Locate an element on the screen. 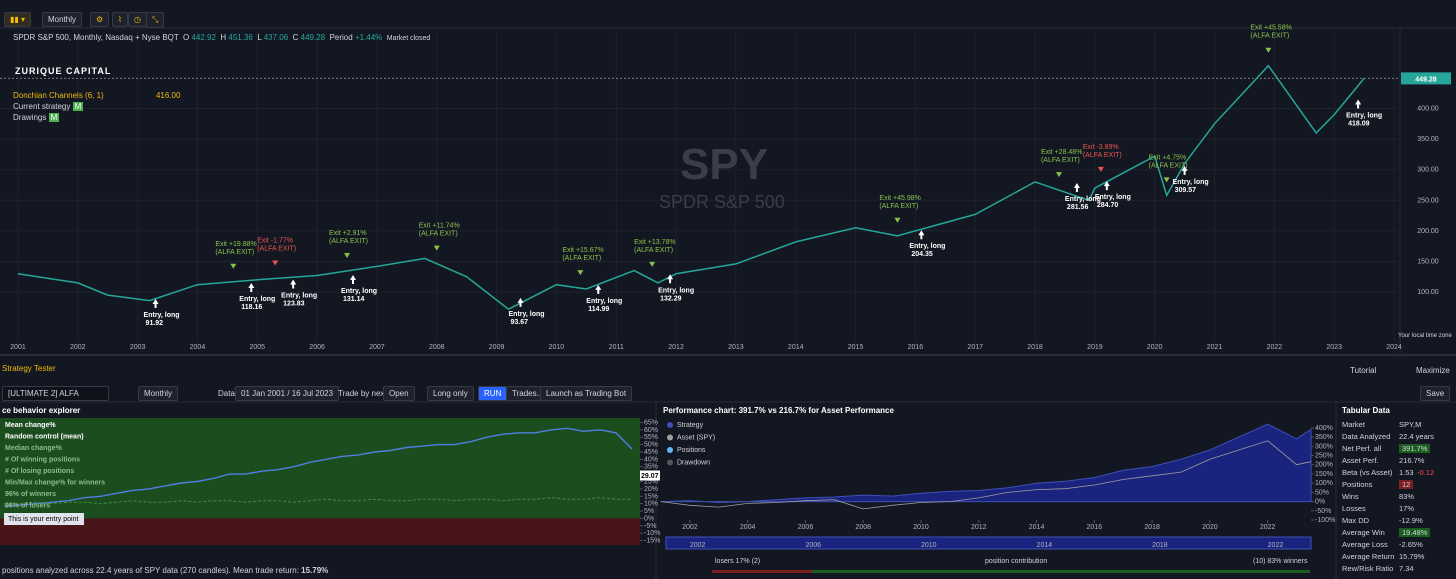  drawings-label: Drawings M is located at coordinates (36, 117).